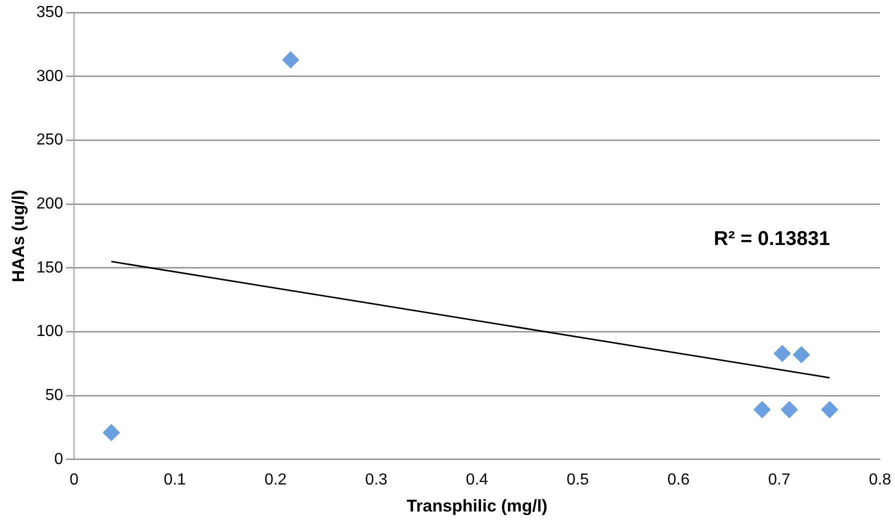 This screenshot has height=526, width=895. Describe the element at coordinates (477, 506) in the screenshot. I see `x-axis-title: Transphilic (mg/l)` at that location.